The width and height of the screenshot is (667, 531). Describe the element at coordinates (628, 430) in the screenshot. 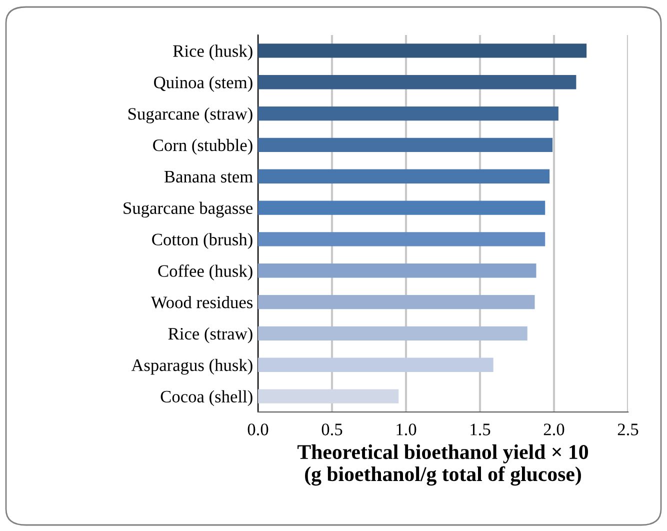

I see `x-tick-label: 2.5` at that location.